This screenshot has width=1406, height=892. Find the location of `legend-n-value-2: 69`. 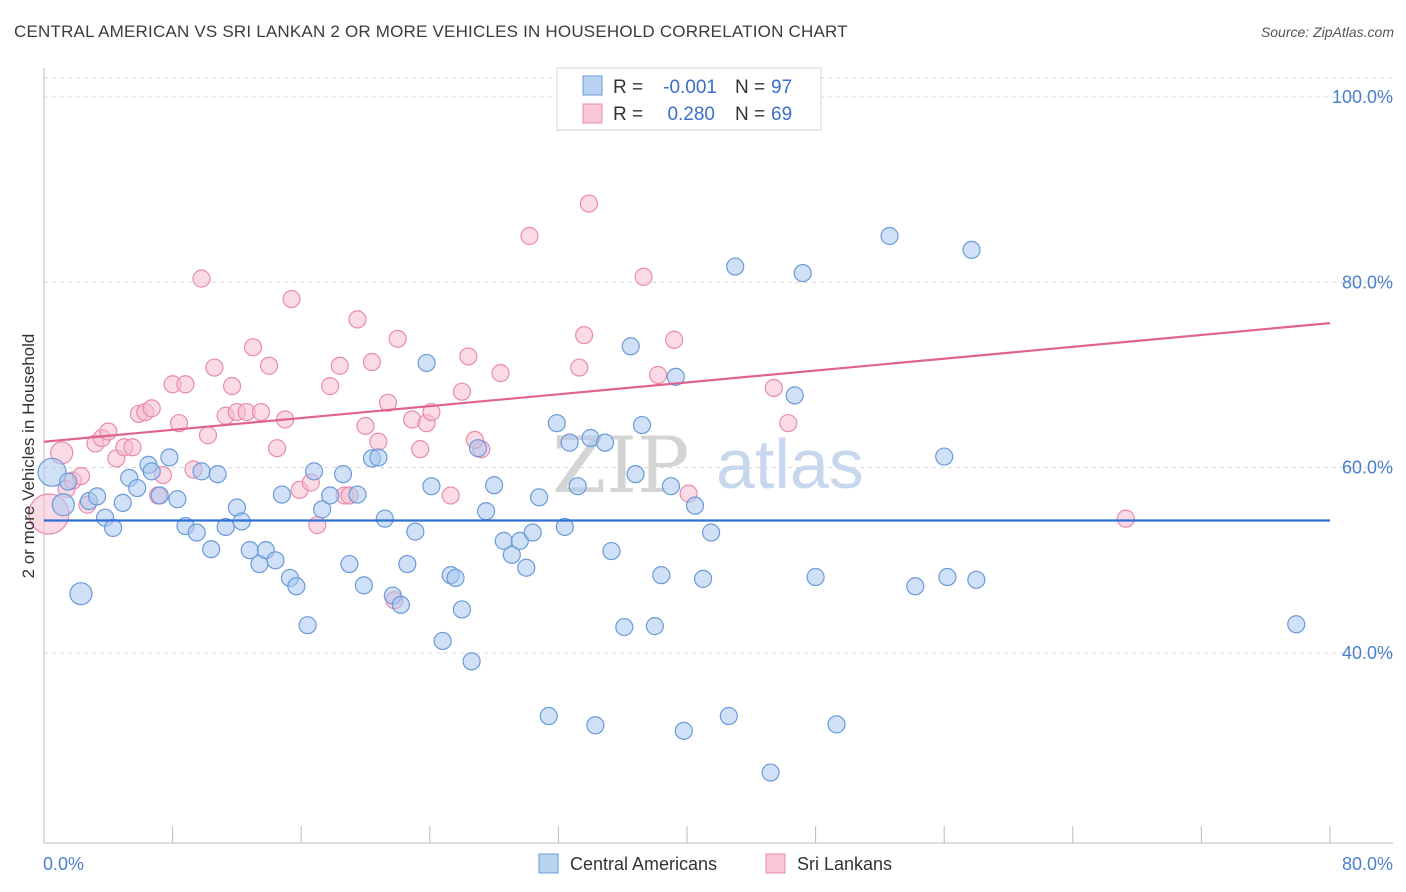

legend-n-value-2: 69 is located at coordinates (781, 114).